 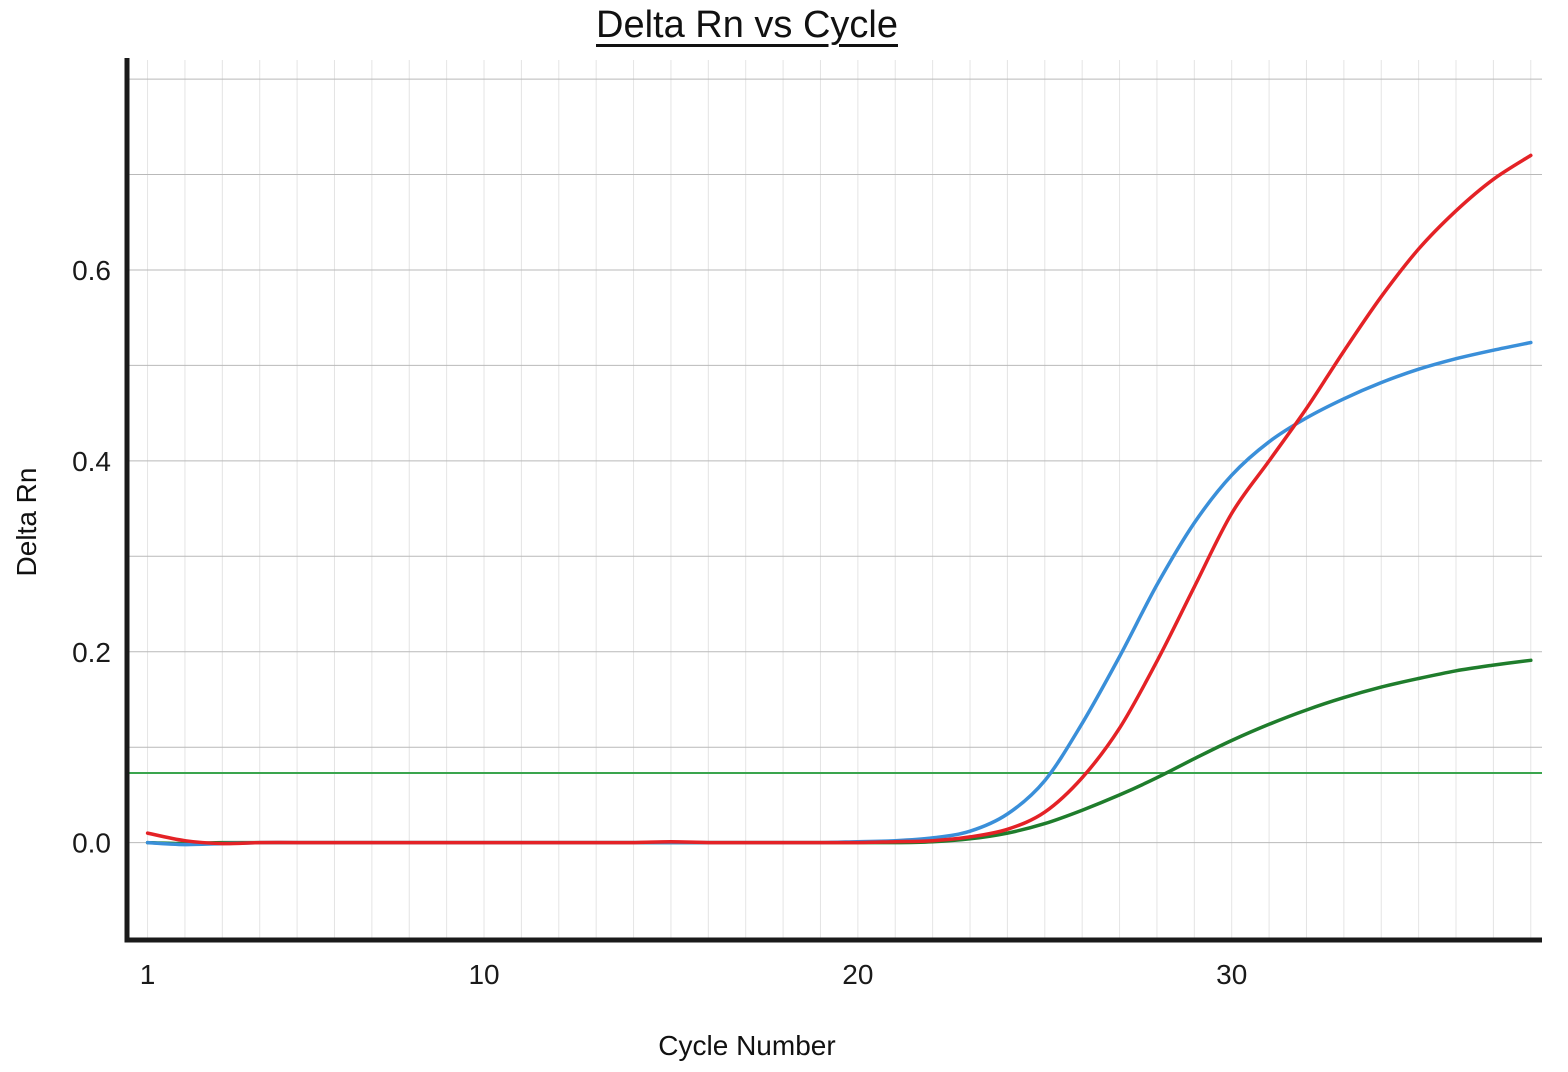 I want to click on x-tick-label: 20, so click(x=857, y=974).